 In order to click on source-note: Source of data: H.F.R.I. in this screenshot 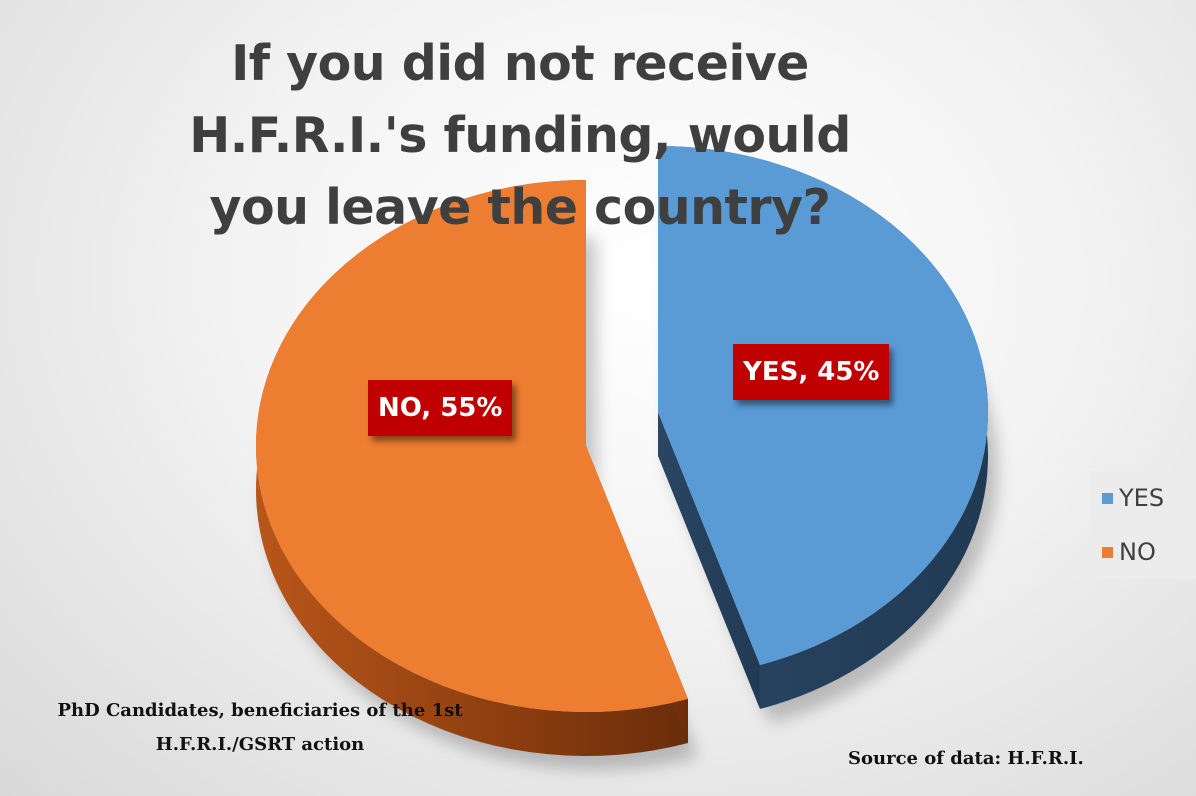, I will do `click(966, 758)`.